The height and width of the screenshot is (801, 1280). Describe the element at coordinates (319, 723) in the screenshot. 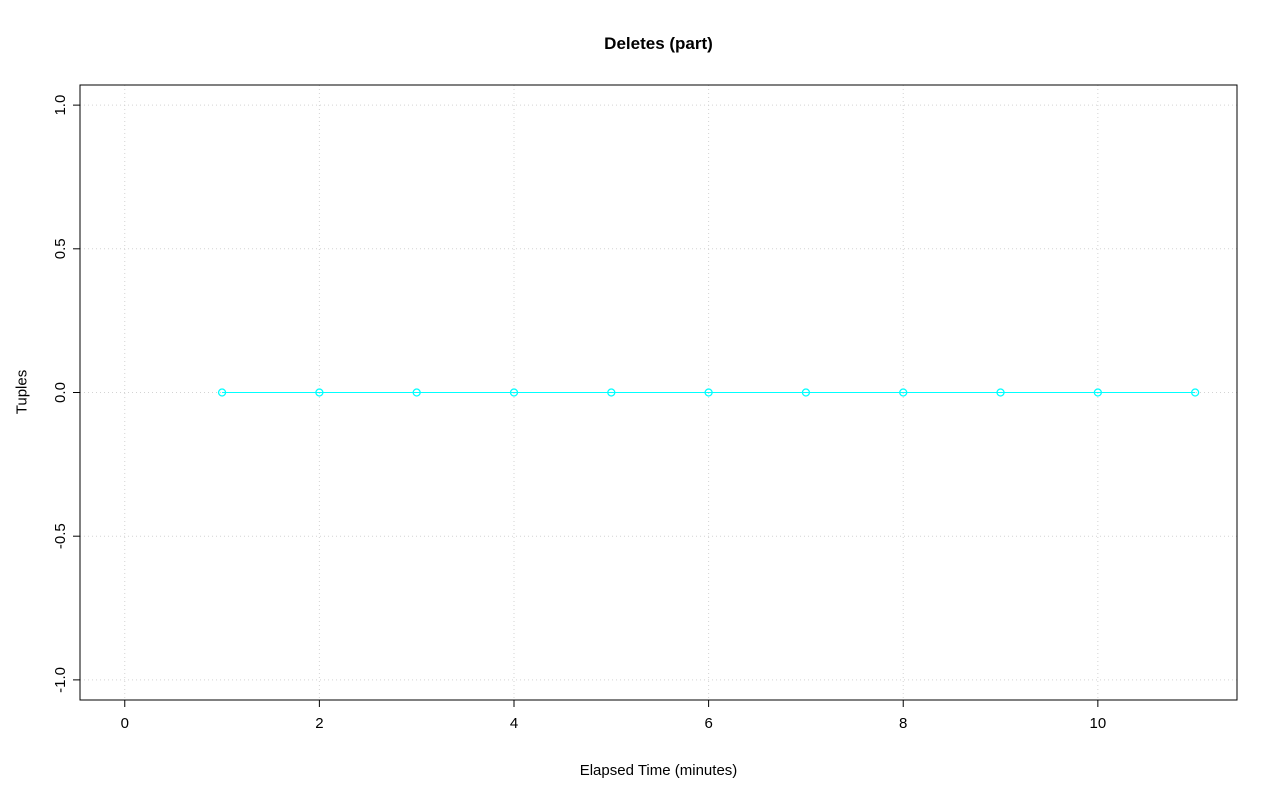

I see `x-tick-label: 2` at that location.